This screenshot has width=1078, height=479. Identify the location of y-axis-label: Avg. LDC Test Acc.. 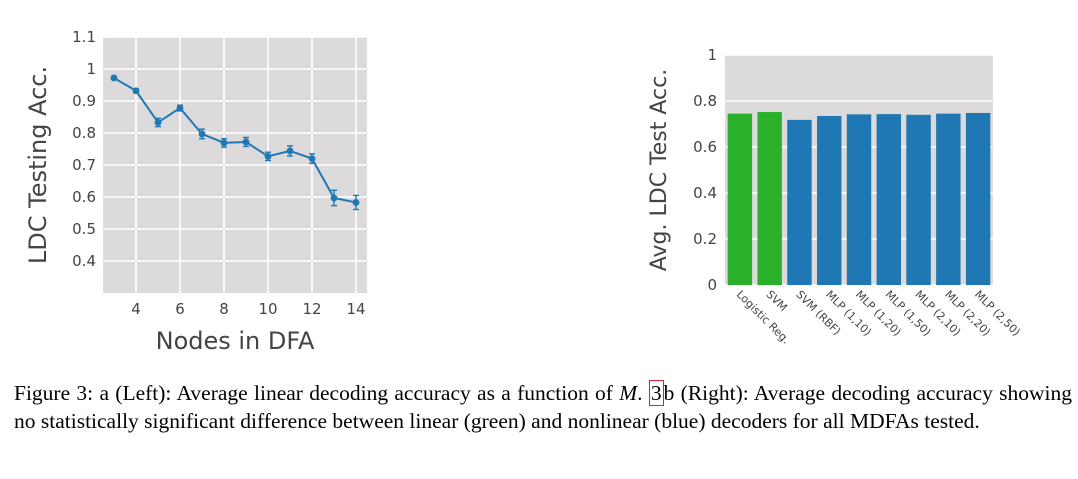
(659, 170).